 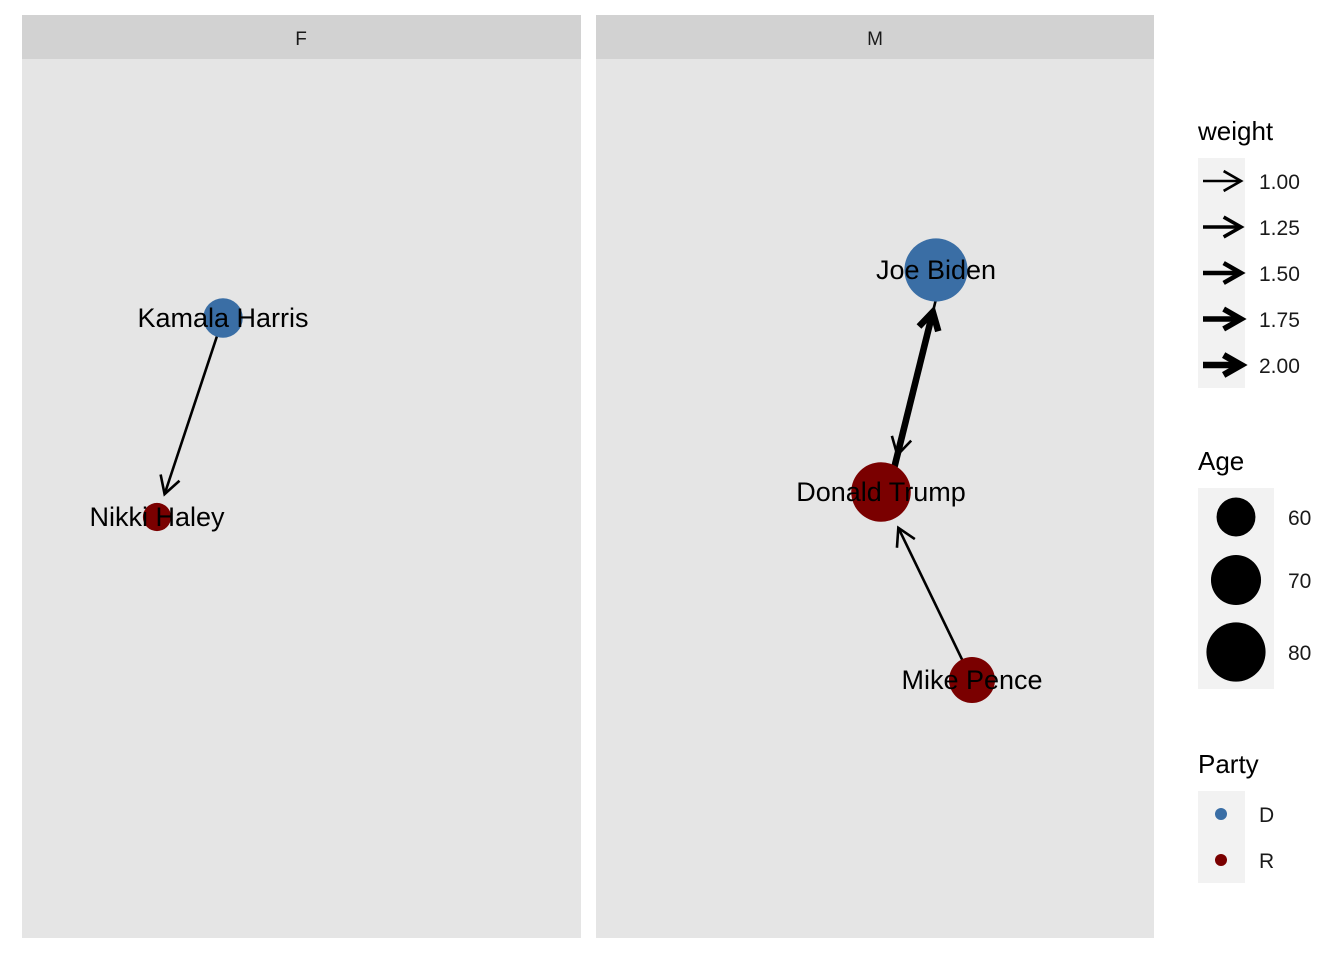 I want to click on facet-f-nodes: Kamala Harris Nikki Haley, so click(x=199, y=415).